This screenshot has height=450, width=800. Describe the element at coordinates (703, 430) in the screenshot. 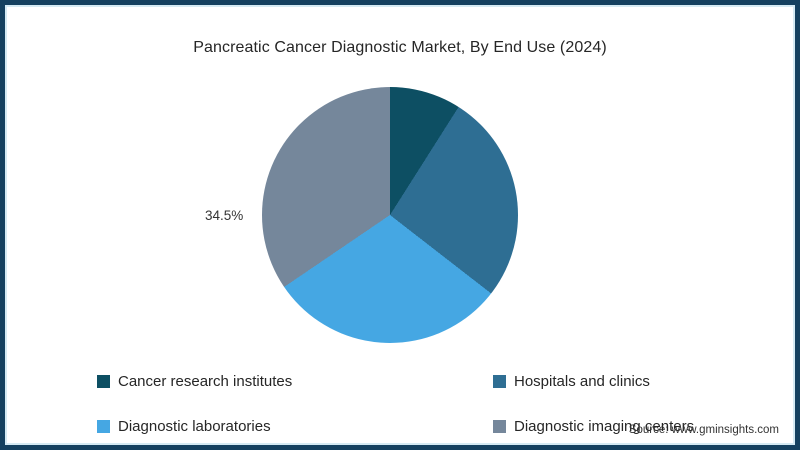

I see `source-attribution: Source: www.gminsights.com` at that location.